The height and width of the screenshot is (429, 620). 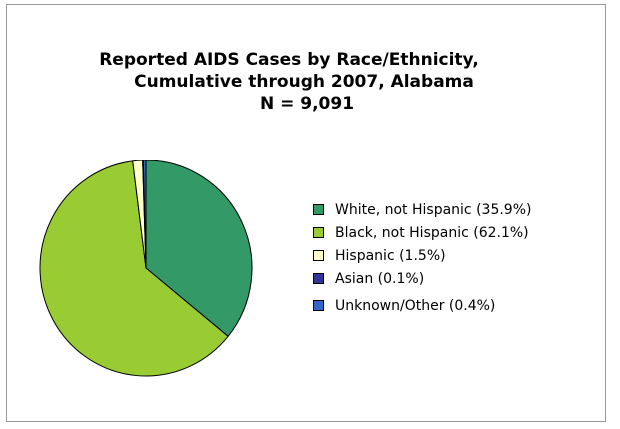 What do you see at coordinates (304, 82) in the screenshot?
I see `chart-subtitle: Cumulative through 2007, Alabama` at bounding box center [304, 82].